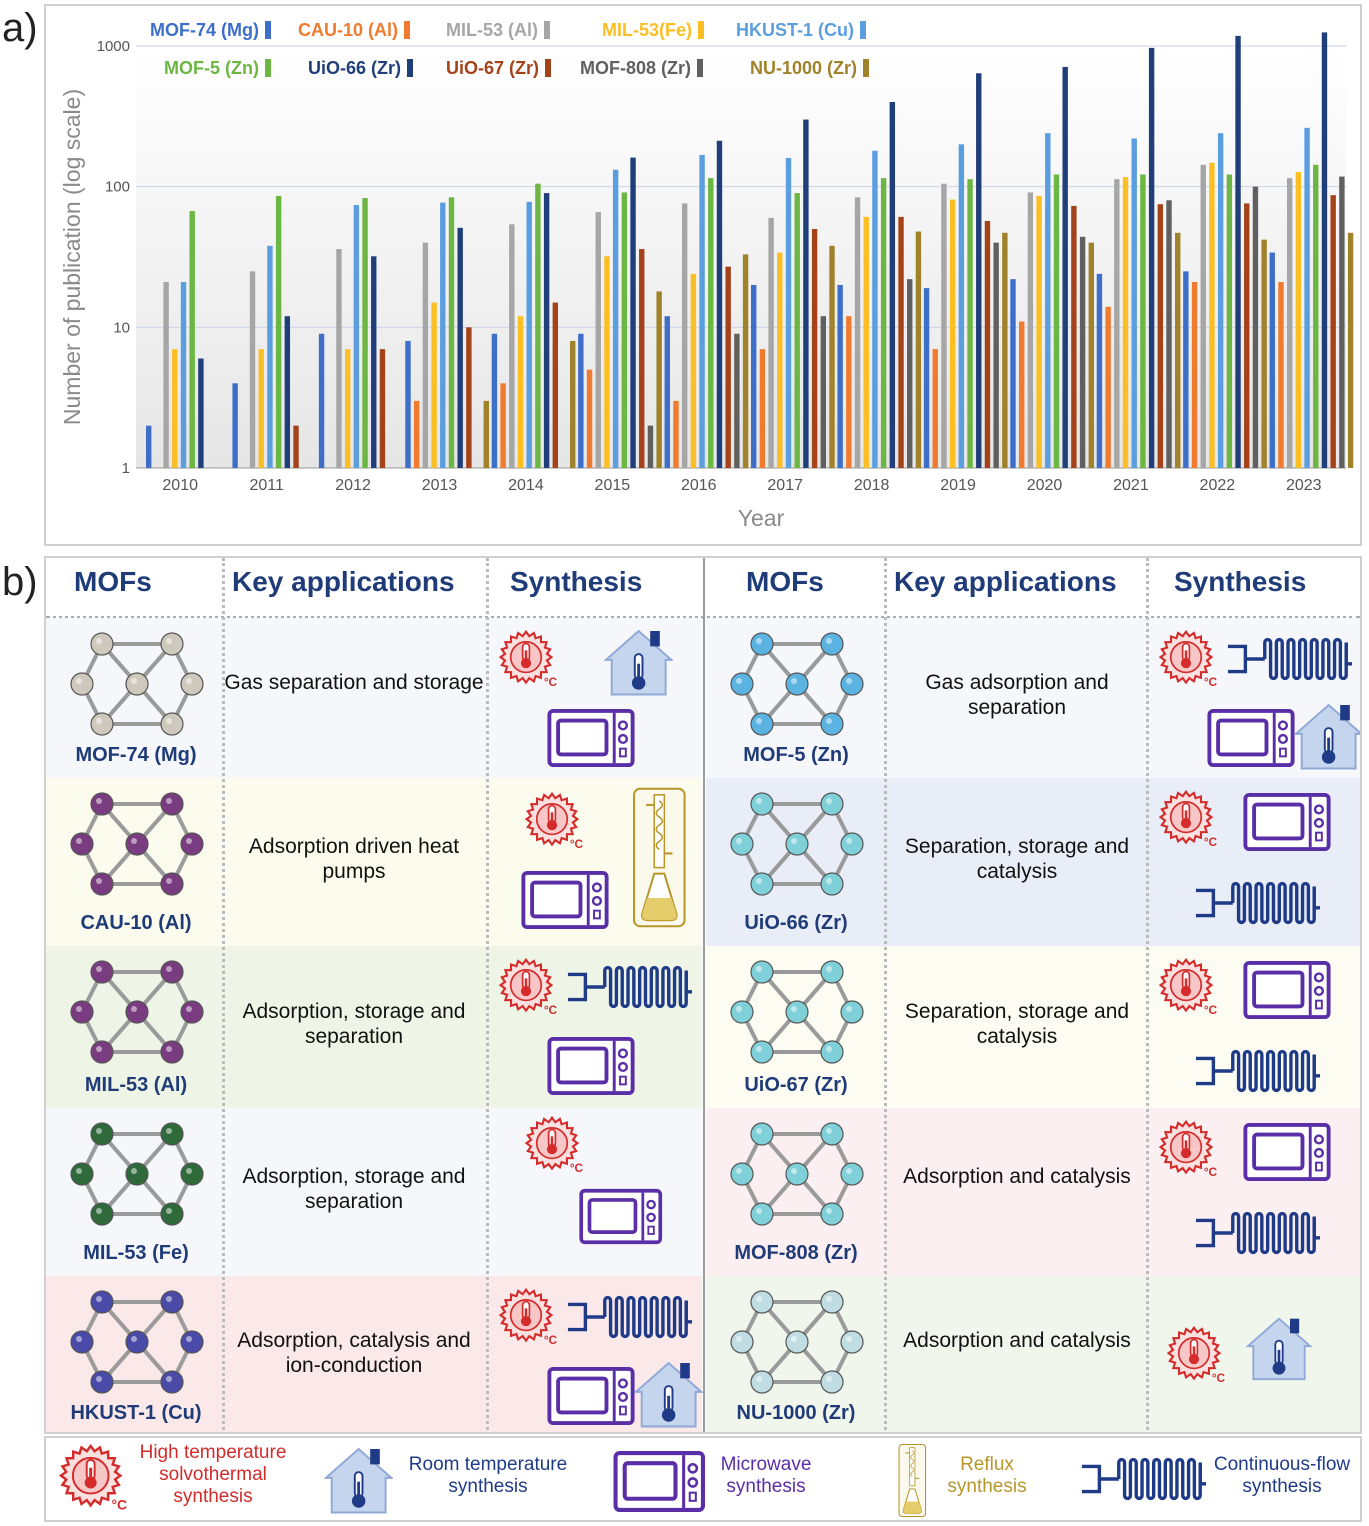 This screenshot has height=1526, width=1369. I want to click on x-tick-label: 2022, so click(1218, 485).